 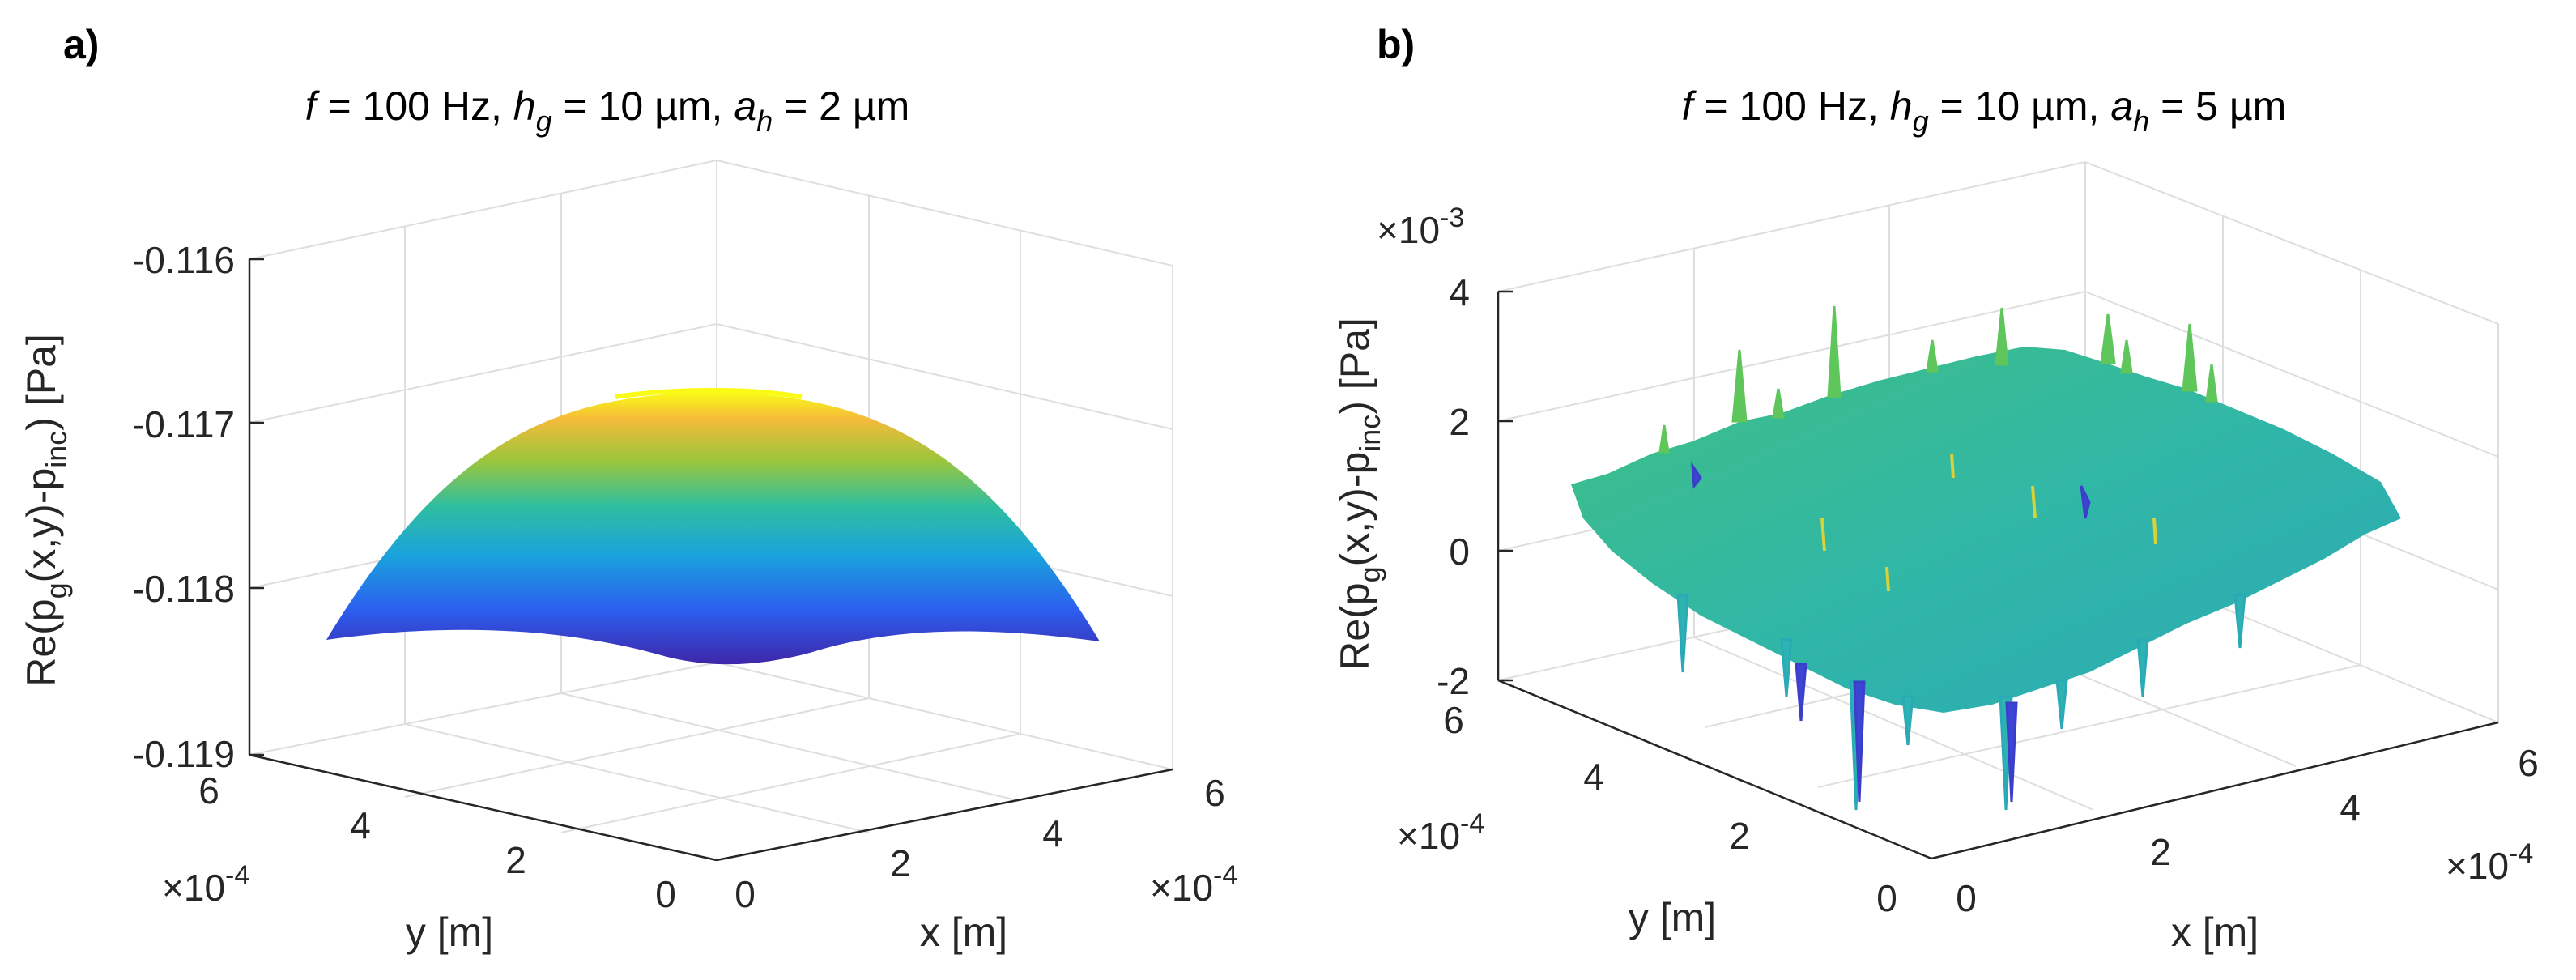 I want to click on xtick-b-2: 2, so click(x=2160, y=852).